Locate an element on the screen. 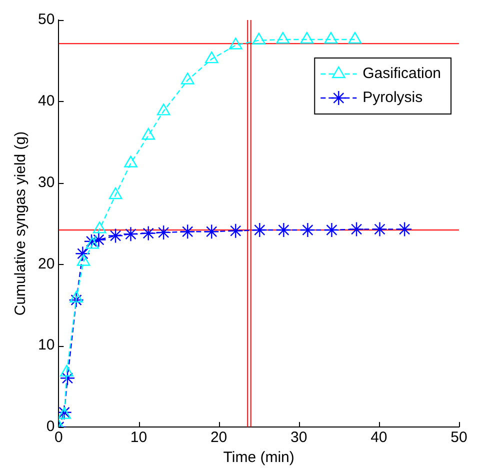 This screenshot has width=477, height=471. x-tick-label: 20 is located at coordinates (219, 437).